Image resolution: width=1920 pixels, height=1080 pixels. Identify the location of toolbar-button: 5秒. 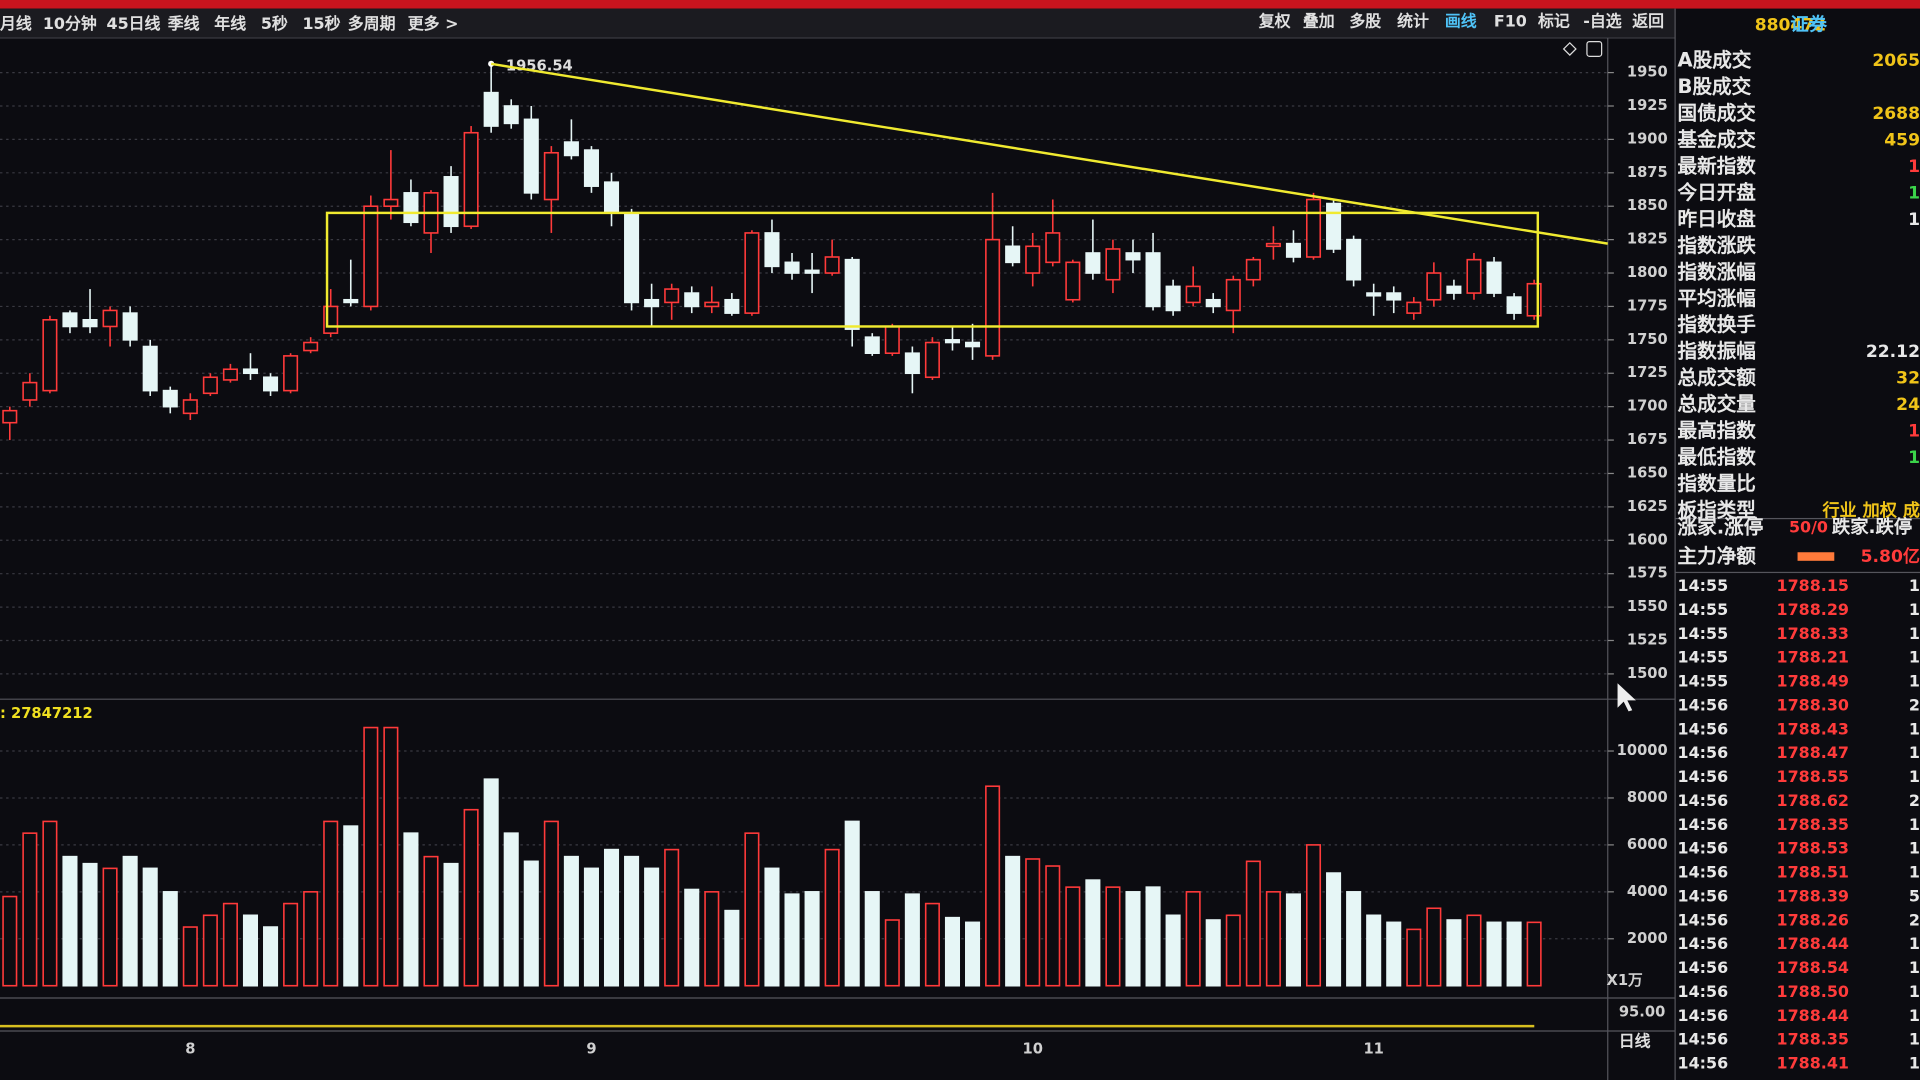
(274, 23).